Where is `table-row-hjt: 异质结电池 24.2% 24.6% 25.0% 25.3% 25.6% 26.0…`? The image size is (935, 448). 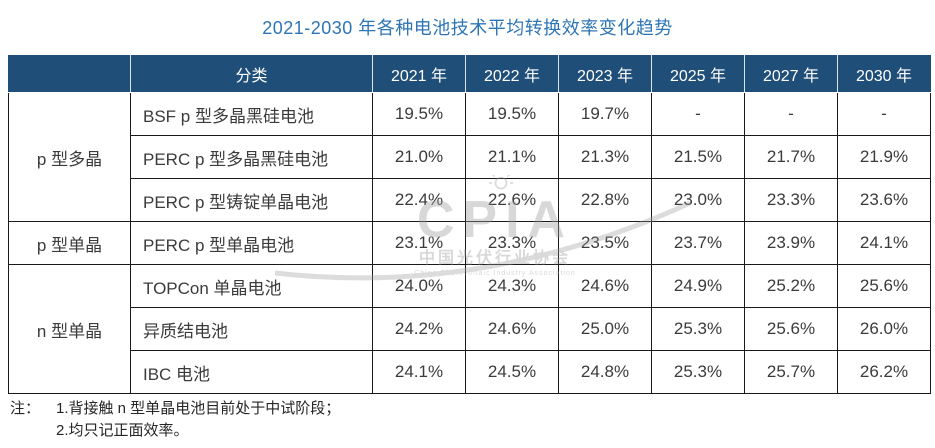
table-row-hjt: 异质结电池 24.2% 24.6% 25.0% 25.3% 25.6% 26.0… is located at coordinates (470, 329).